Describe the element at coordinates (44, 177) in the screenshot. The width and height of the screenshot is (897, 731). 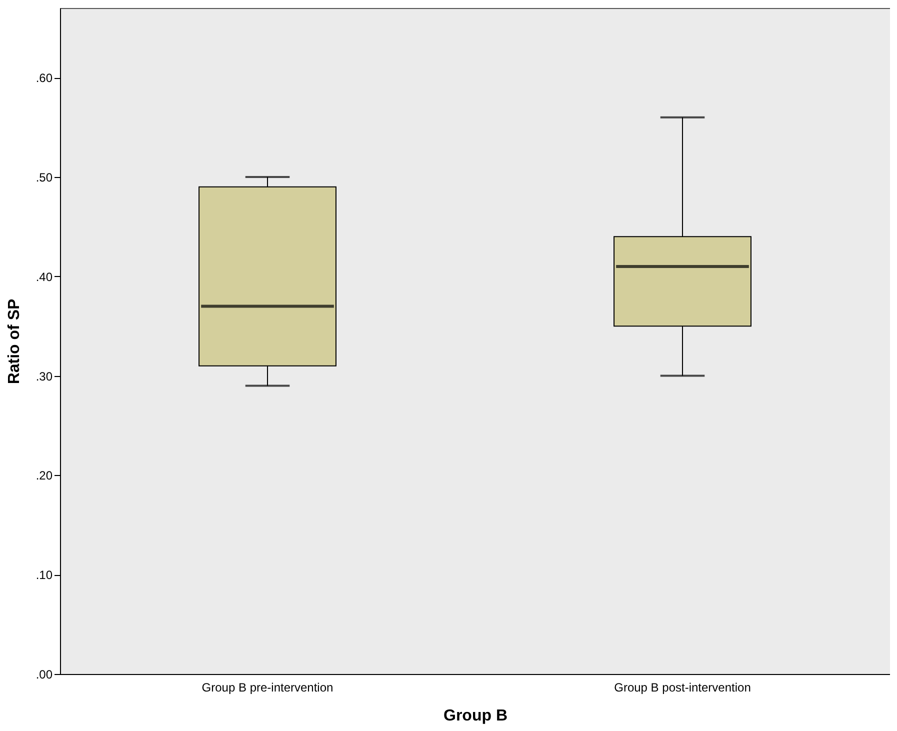
I see `y-tick-label: .50` at that location.